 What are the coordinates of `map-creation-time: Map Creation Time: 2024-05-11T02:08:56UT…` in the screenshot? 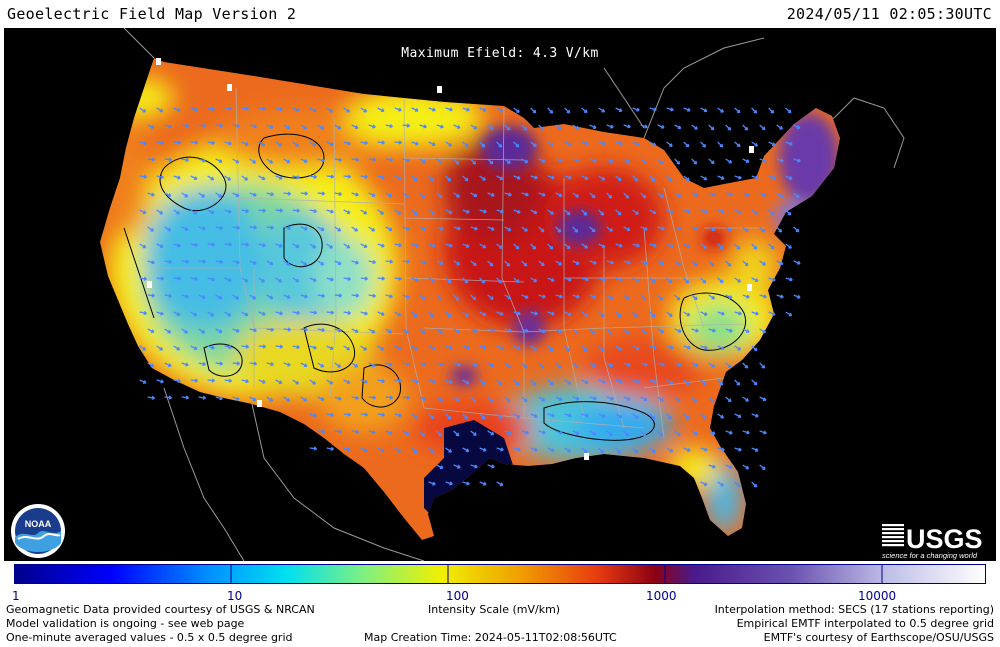 It's located at (490, 637).